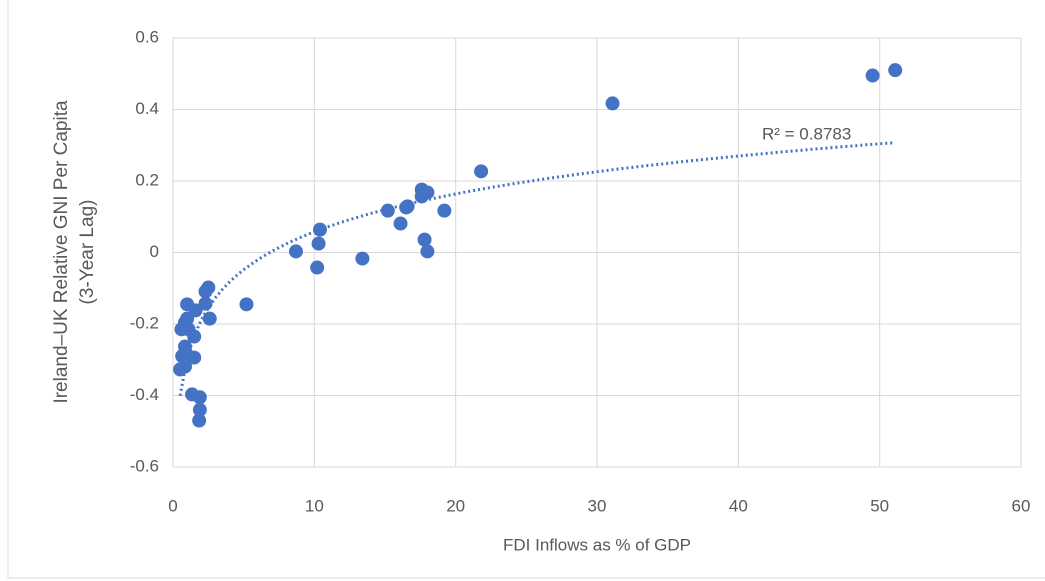  I want to click on x-tick-label: 40, so click(738, 505).